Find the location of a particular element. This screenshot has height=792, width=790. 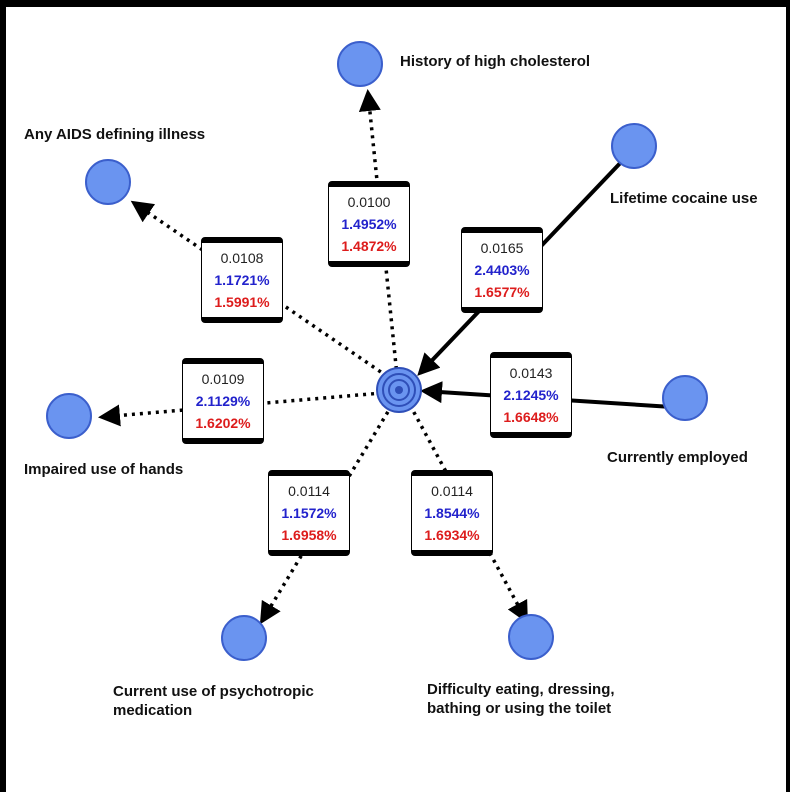

weight-box-psychotropic: 0.0114 1.1572% 1.6958% is located at coordinates (309, 513).